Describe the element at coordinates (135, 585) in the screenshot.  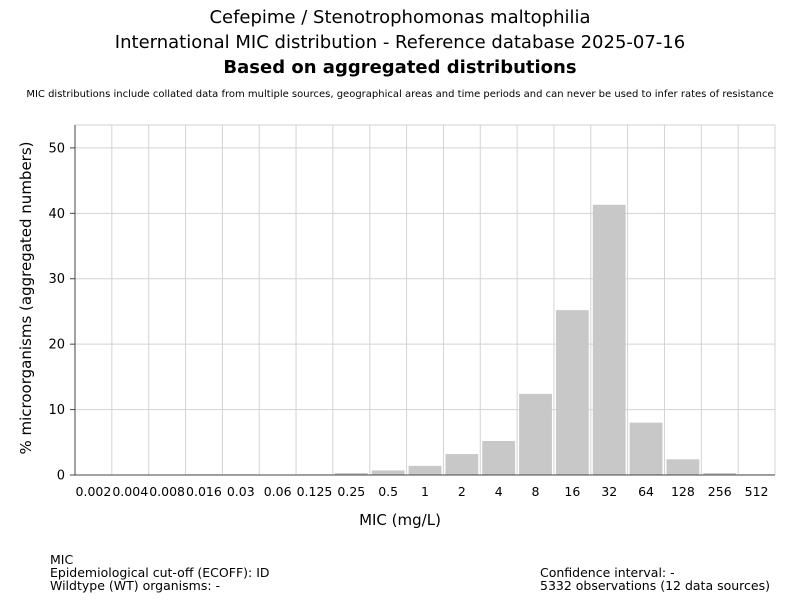
I see `wildtype-label: Wildtype (WT) organisms: -` at that location.